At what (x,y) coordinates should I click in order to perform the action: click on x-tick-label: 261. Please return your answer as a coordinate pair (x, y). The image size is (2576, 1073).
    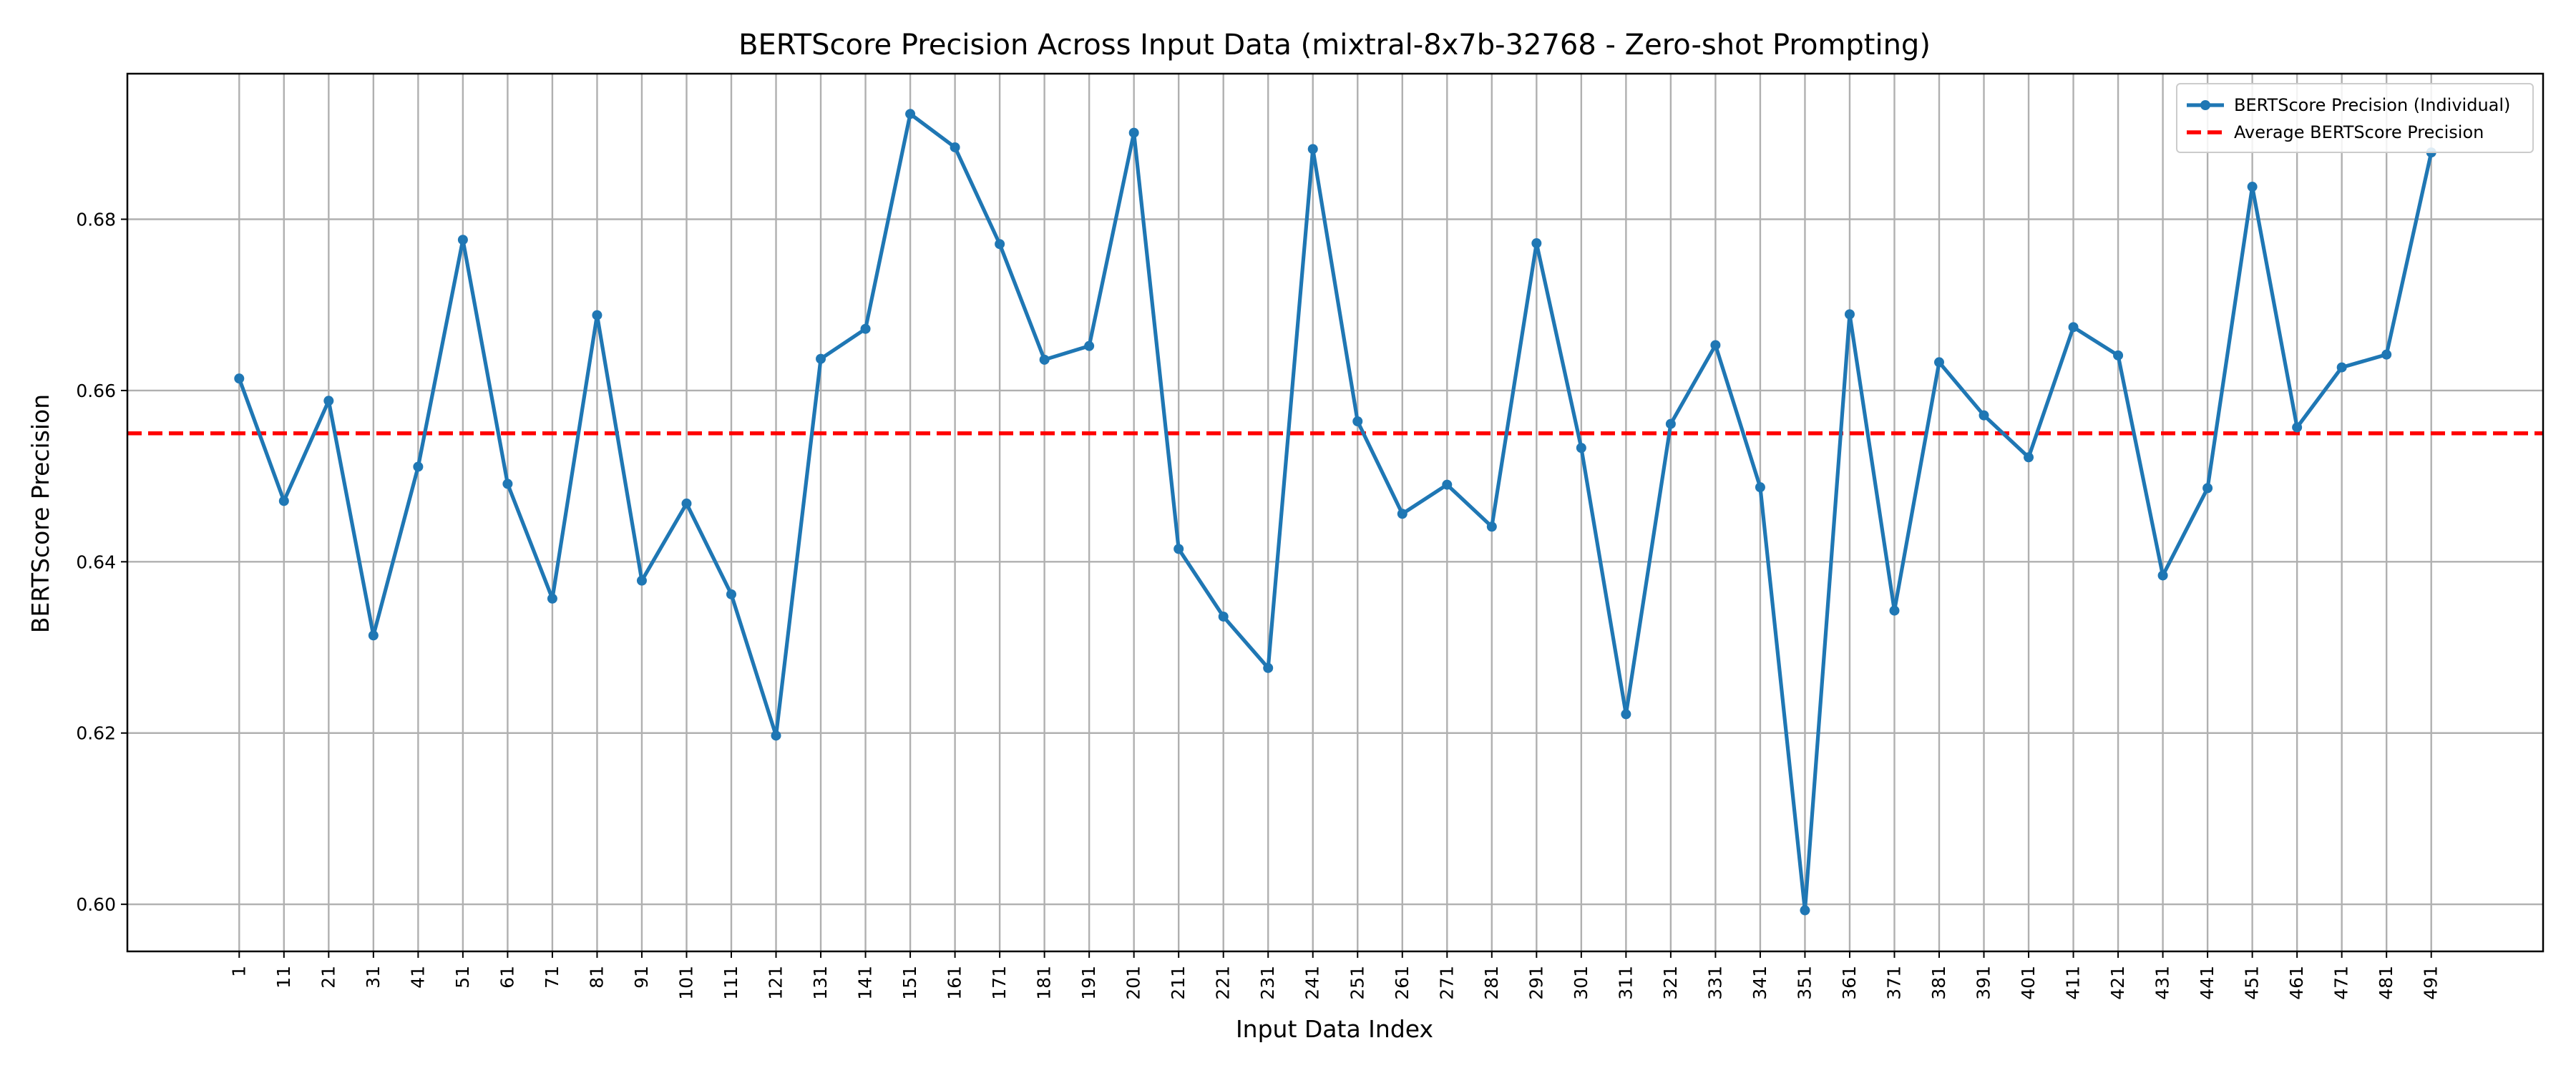
    Looking at the image, I should click on (1402, 983).